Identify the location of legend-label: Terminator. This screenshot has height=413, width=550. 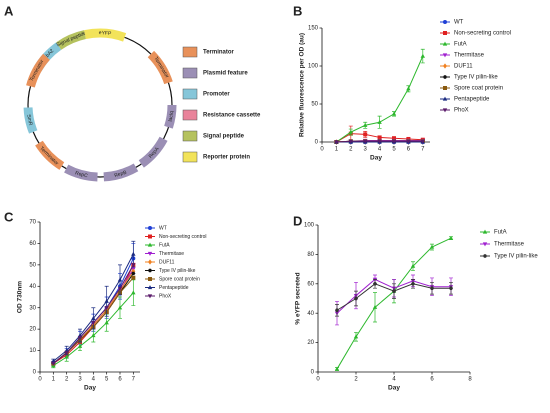
(219, 53).